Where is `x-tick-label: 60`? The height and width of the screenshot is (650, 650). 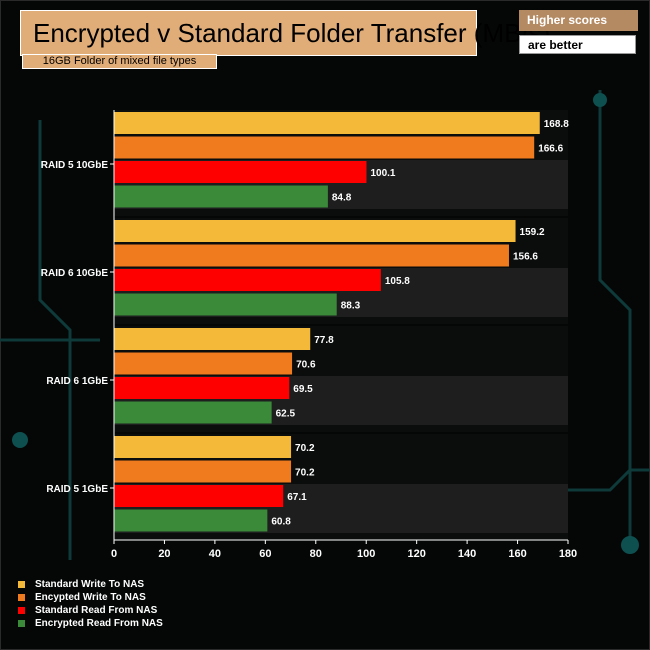 x-tick-label: 60 is located at coordinates (265, 554).